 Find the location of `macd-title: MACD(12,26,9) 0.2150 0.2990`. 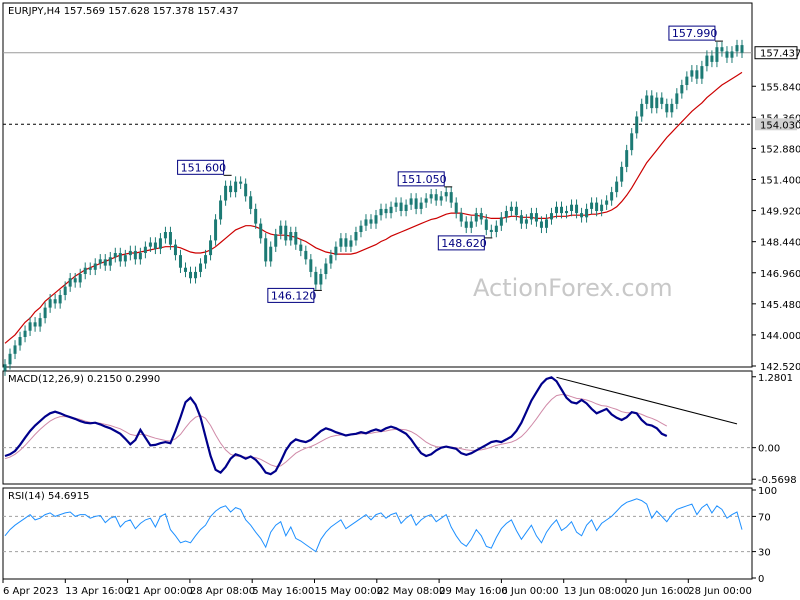

macd-title: MACD(12,26,9) 0.2150 0.2990 is located at coordinates (84, 379).